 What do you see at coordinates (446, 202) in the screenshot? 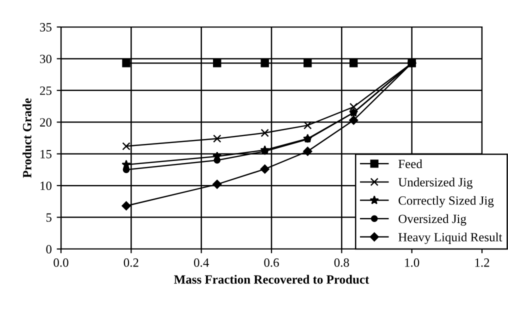
I see `legend-label: Correctly Sized Jig` at bounding box center [446, 202].